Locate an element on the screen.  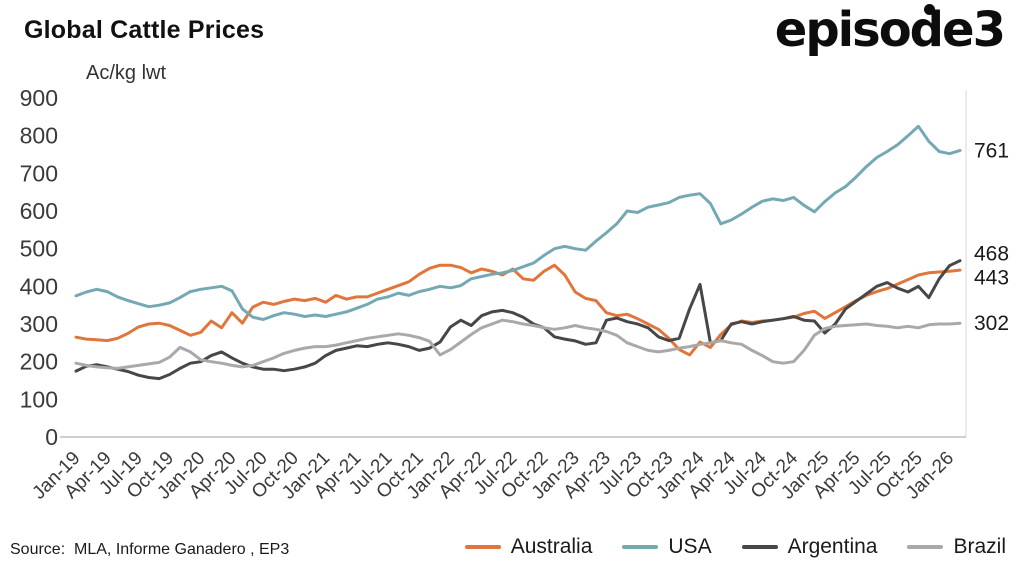
series-line-australia is located at coordinates (518, 310).